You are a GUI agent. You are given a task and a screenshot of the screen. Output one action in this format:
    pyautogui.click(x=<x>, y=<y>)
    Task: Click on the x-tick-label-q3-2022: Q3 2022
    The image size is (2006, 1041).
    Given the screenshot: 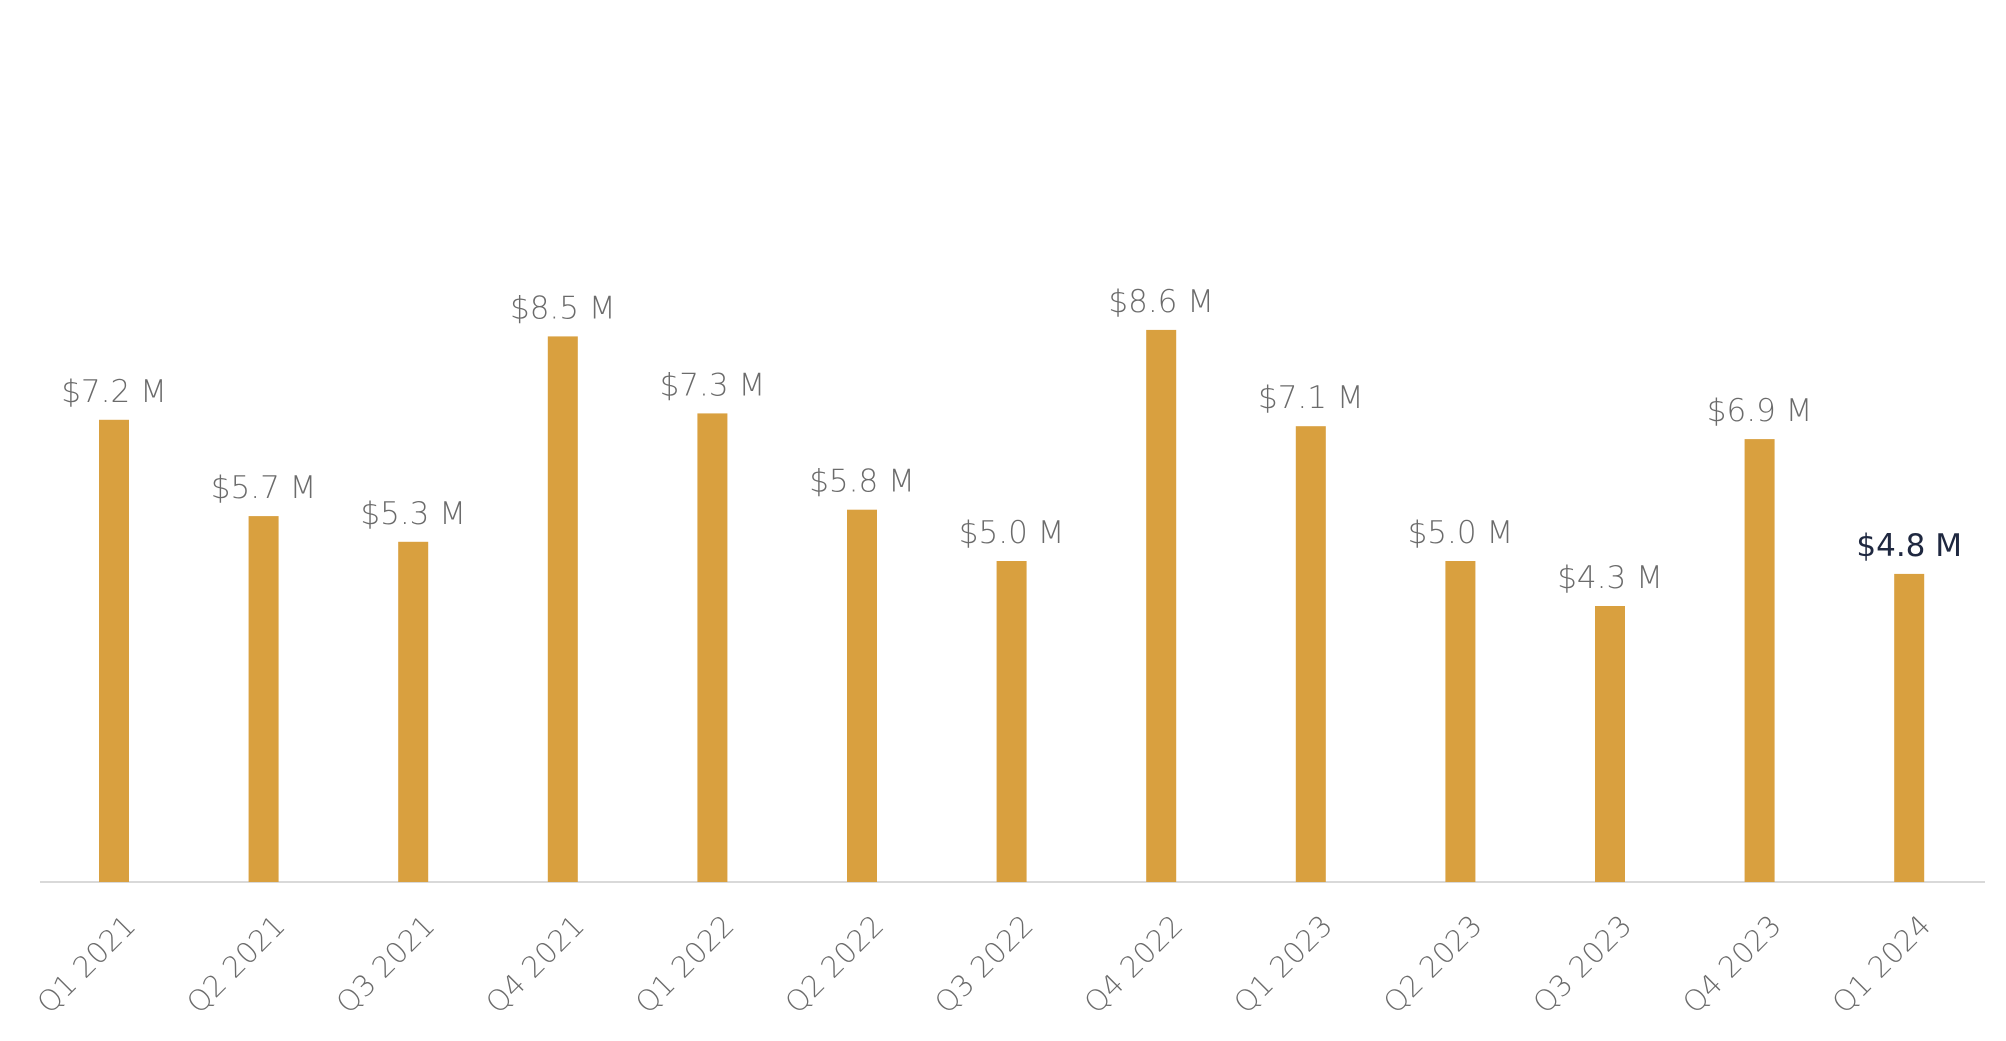 What is the action you would take?
    pyautogui.click(x=984, y=964)
    